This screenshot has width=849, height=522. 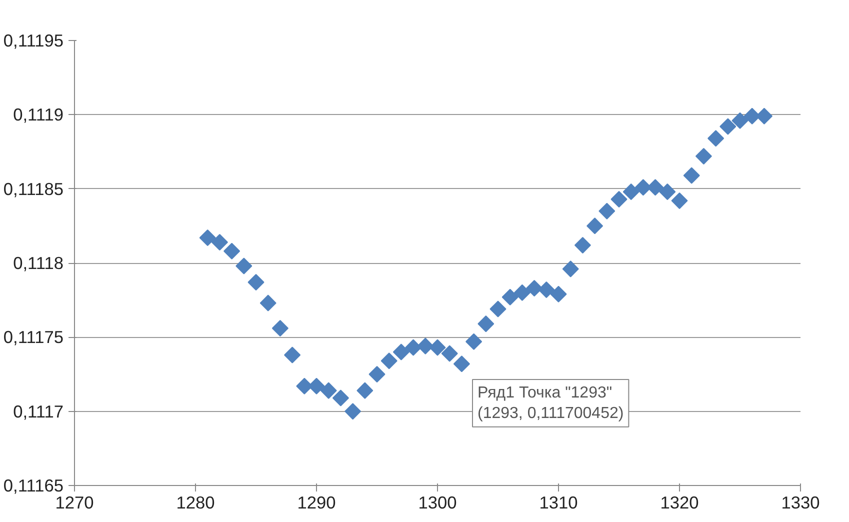 What do you see at coordinates (558, 502) in the screenshot?
I see `x-tick-label: 1310` at bounding box center [558, 502].